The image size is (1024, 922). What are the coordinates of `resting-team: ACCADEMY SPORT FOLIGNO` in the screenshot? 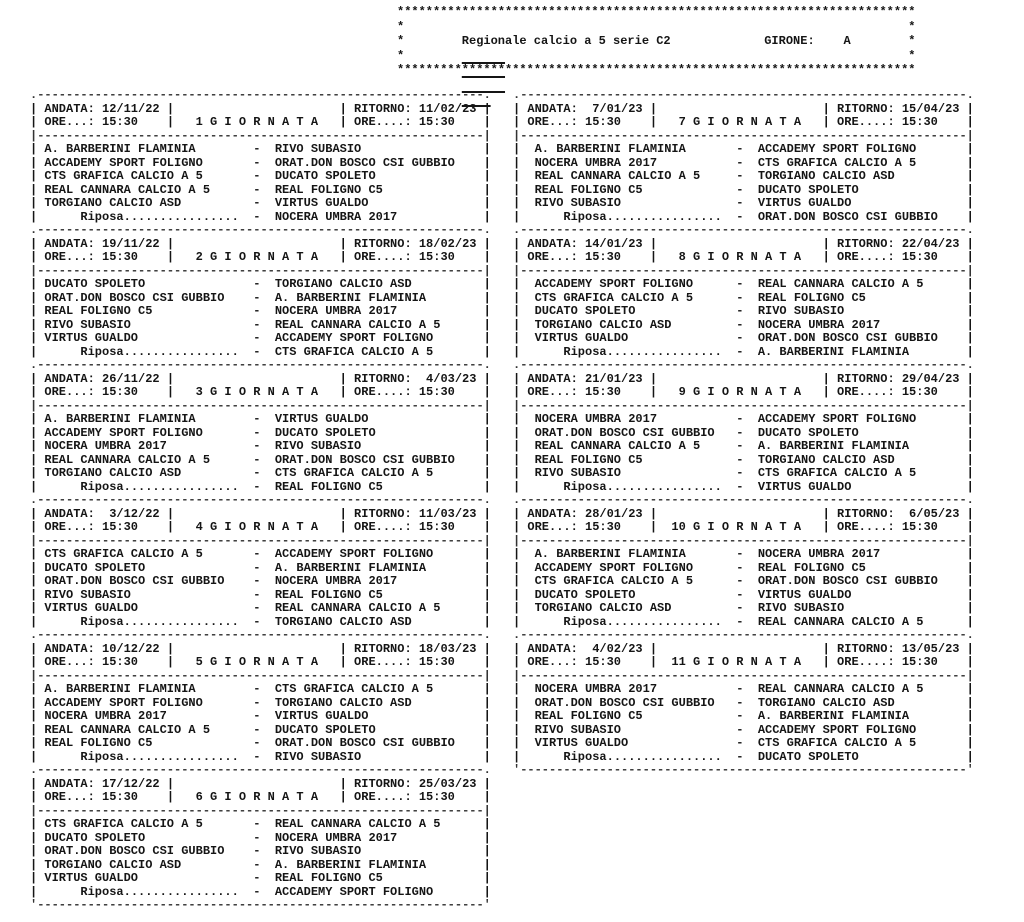 It's located at (354, 891).